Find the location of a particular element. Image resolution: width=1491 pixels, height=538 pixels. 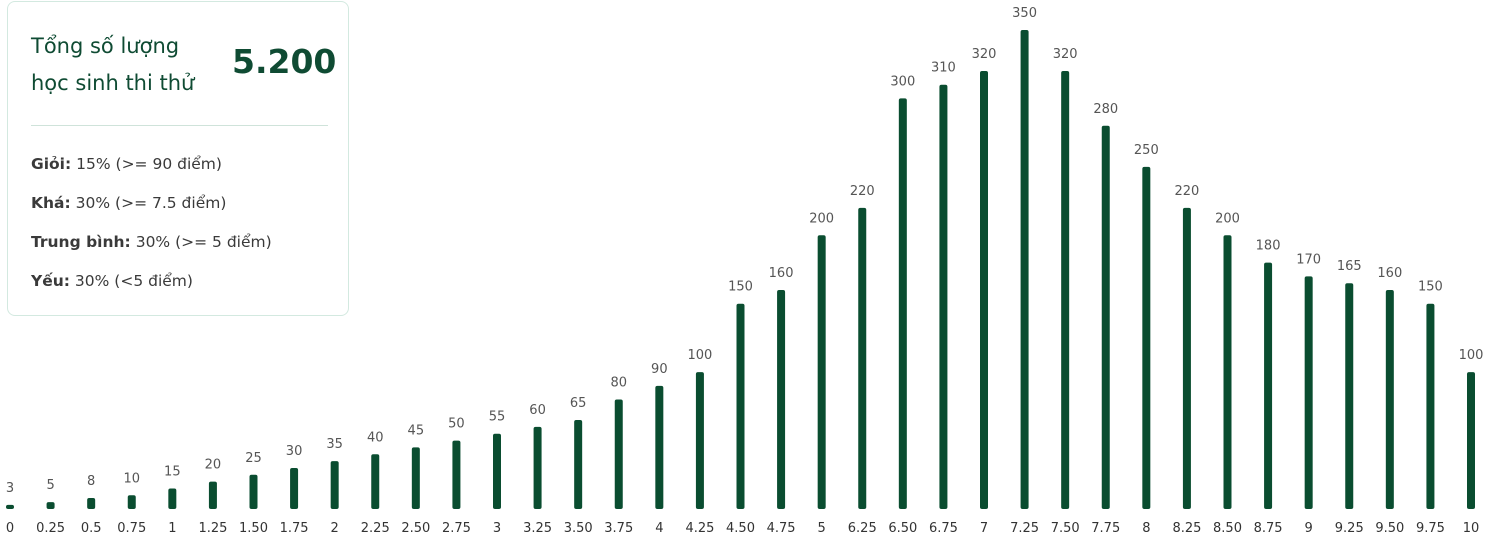

bar-0.25 is located at coordinates (50, 505).